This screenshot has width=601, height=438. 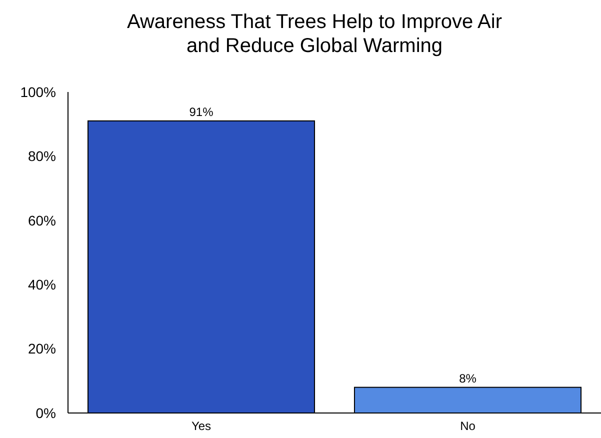 I want to click on y-tick-label: 60%, so click(x=42, y=220).